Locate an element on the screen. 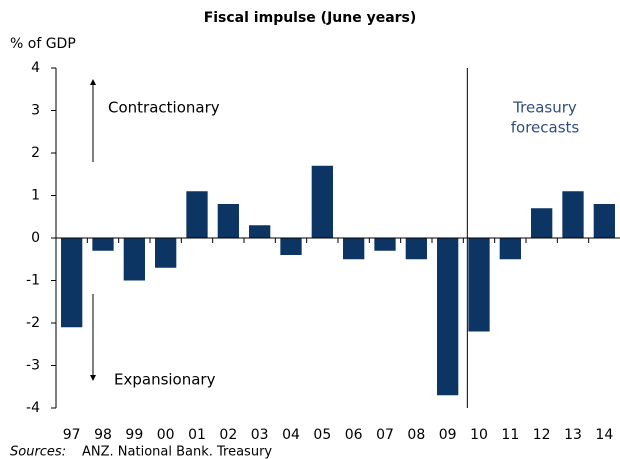 The image size is (620, 459). annotation: Treasury is located at coordinates (544, 108).